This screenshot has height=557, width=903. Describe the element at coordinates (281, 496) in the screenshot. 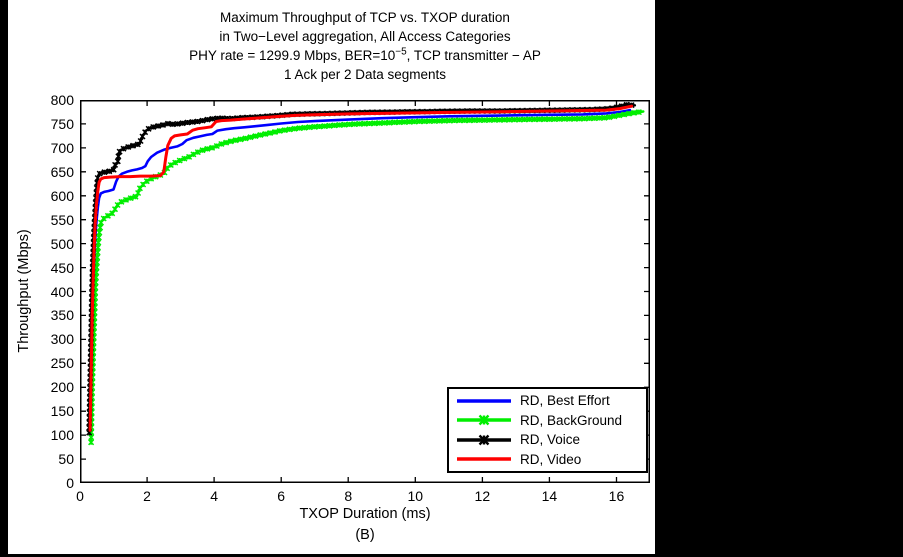

I see `x-tick-label: 6` at that location.